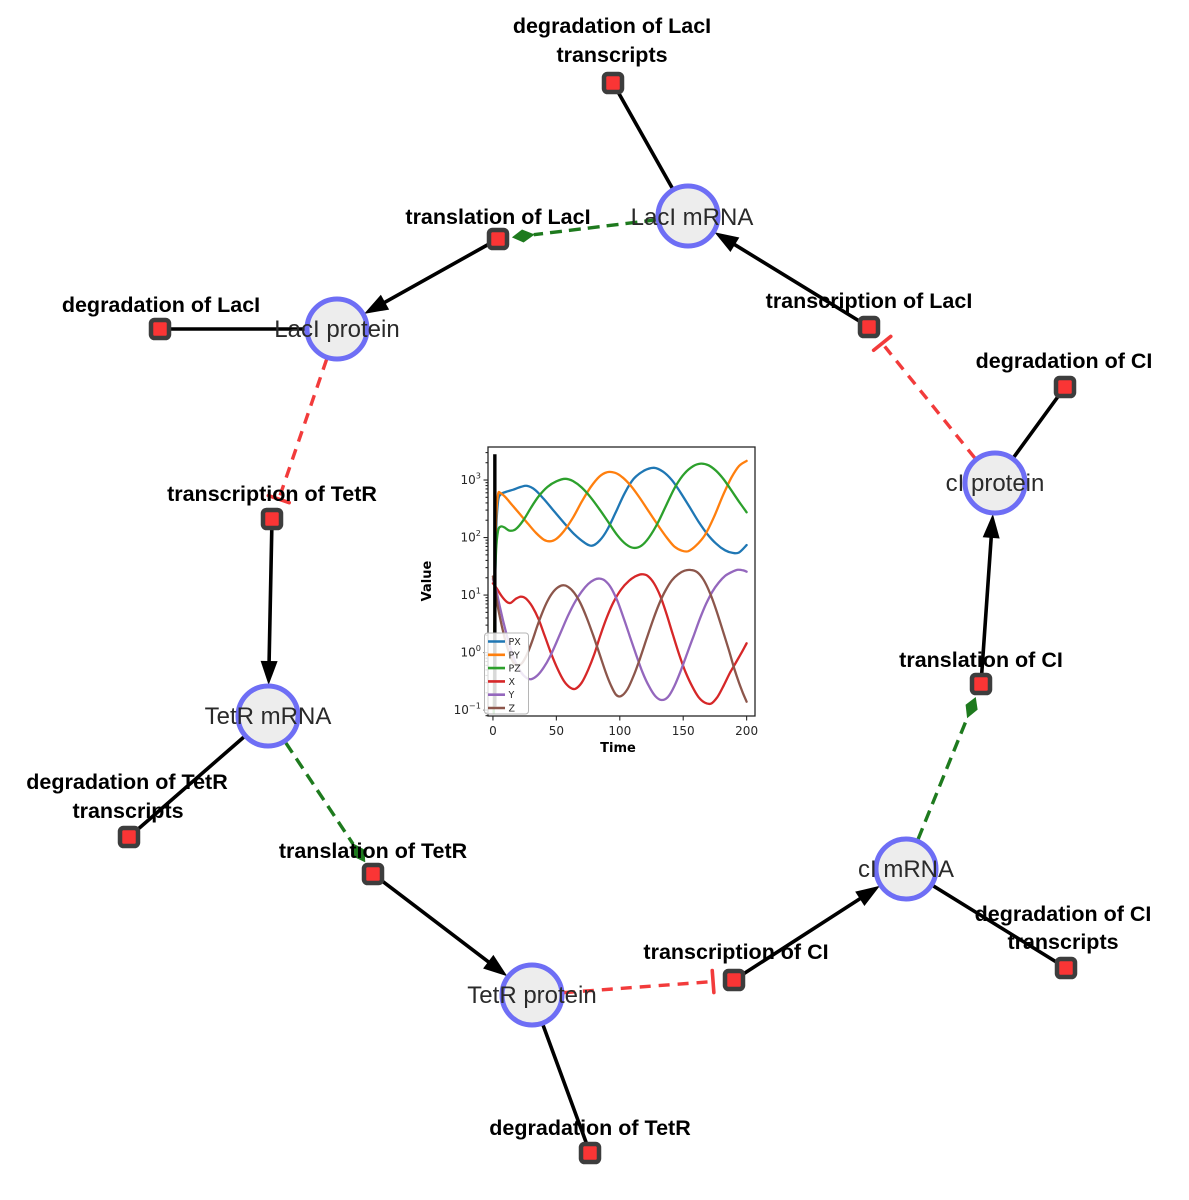 The image size is (1189, 1200). I want to click on species-label-tetr-mrna: TetR mRNA, so click(268, 716).